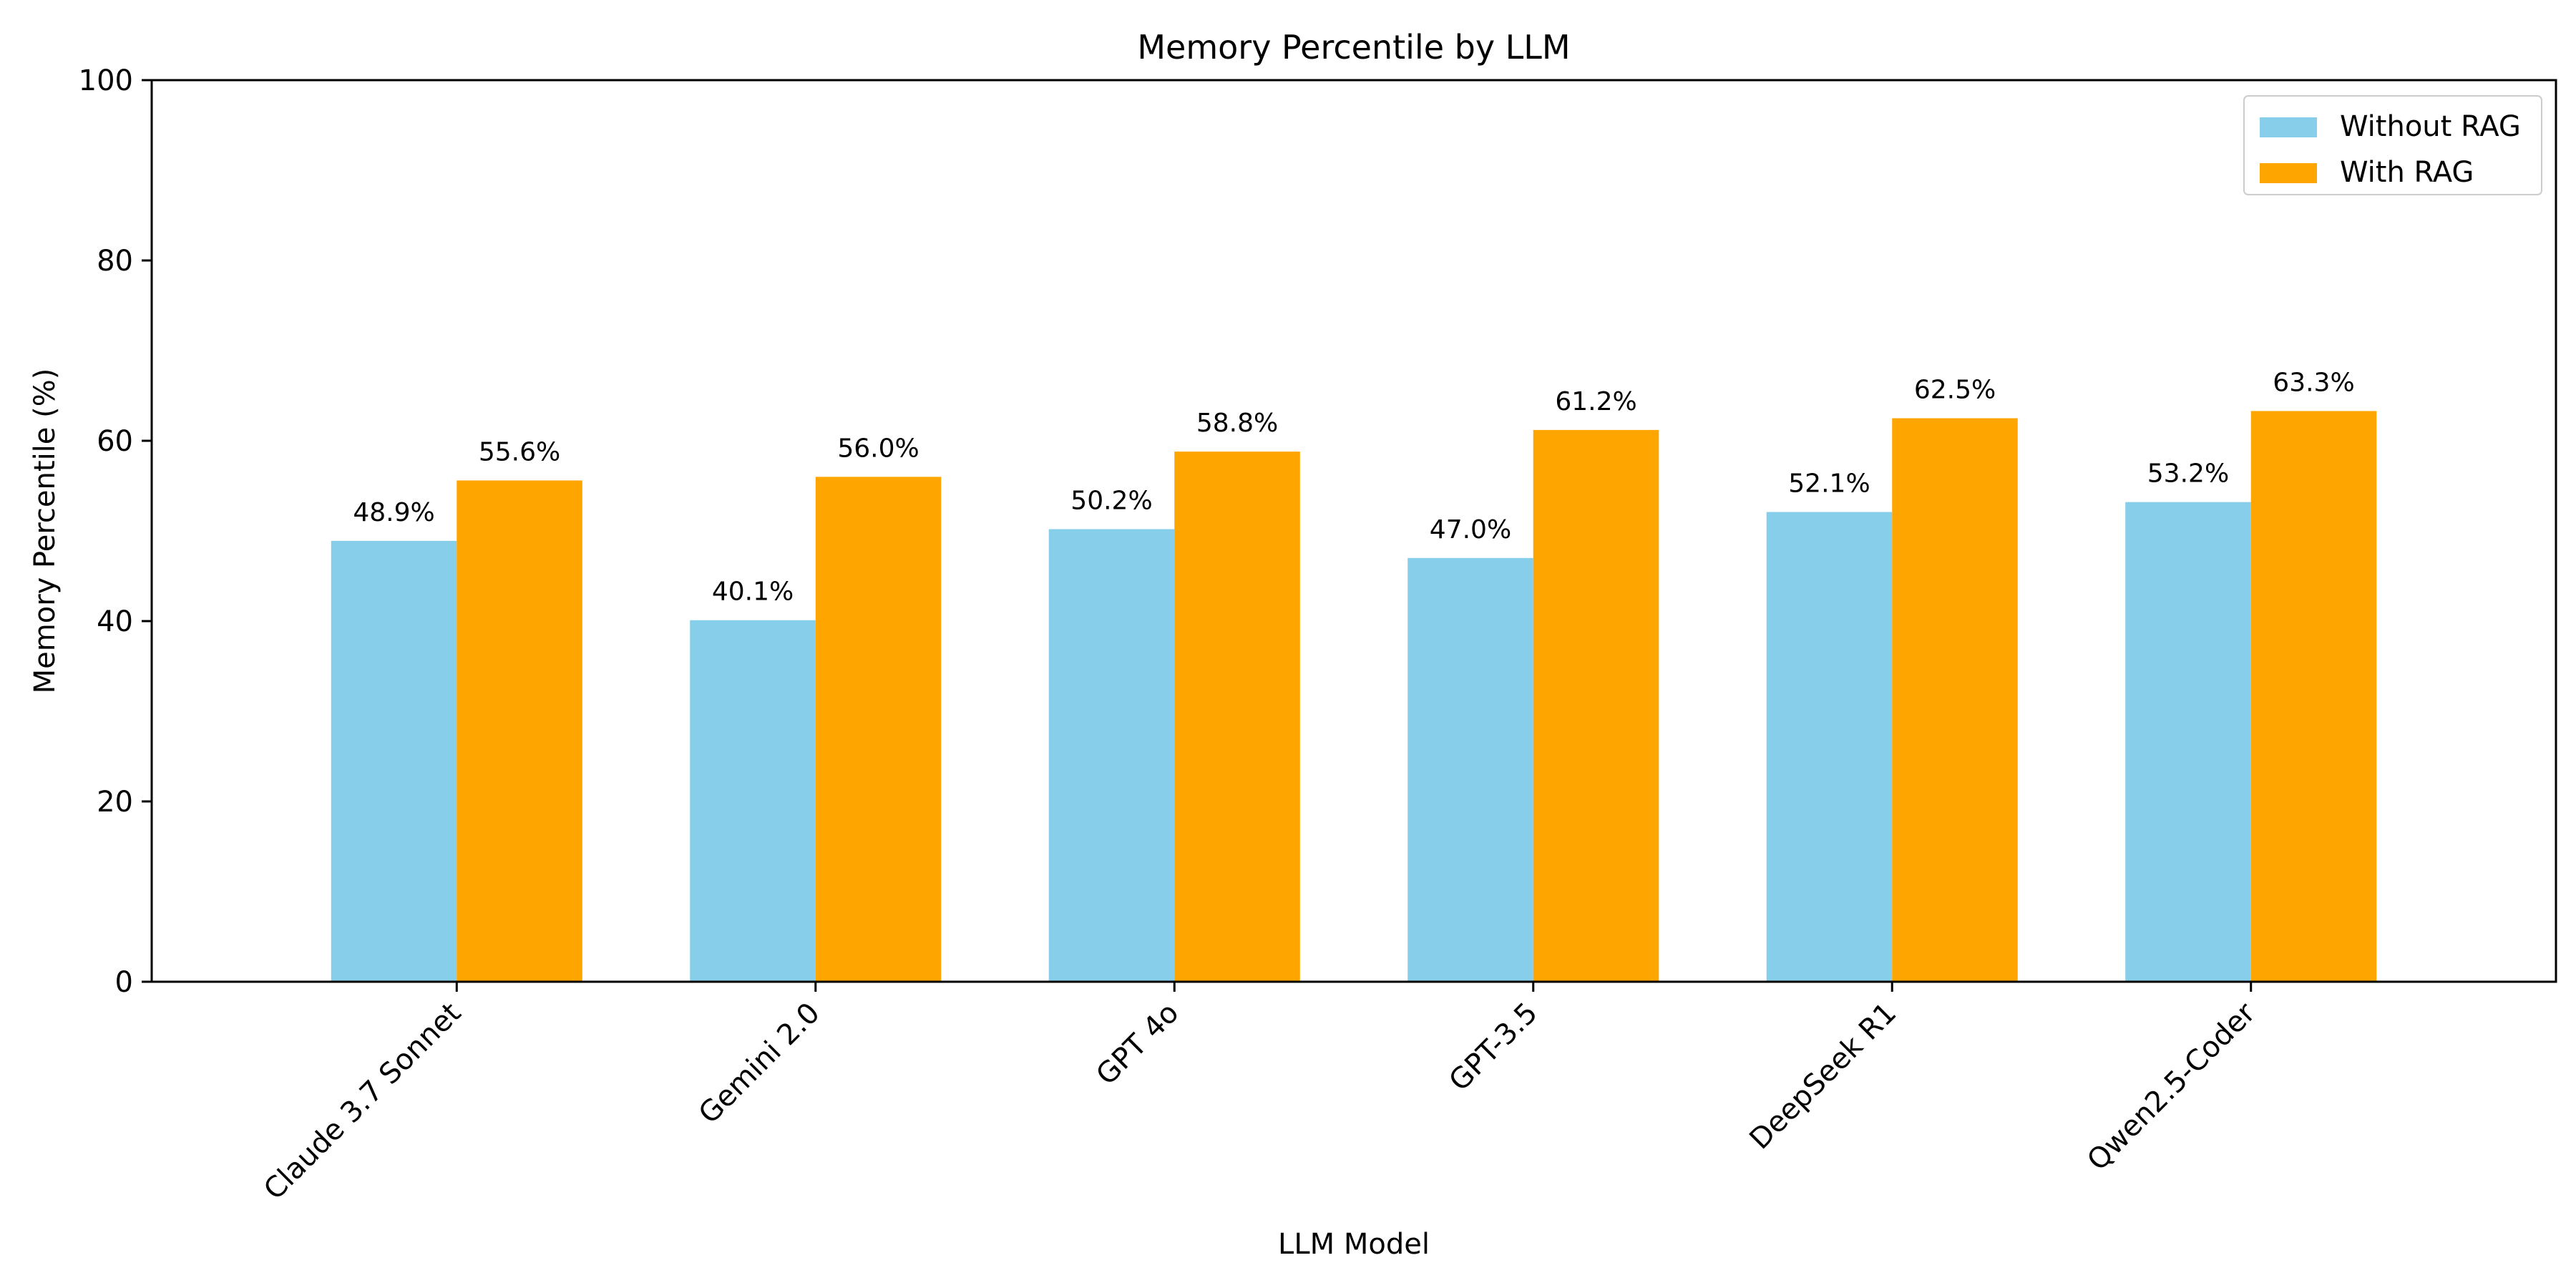  What do you see at coordinates (45, 531) in the screenshot?
I see `y-axis-label: Memory Percentile (%)` at bounding box center [45, 531].